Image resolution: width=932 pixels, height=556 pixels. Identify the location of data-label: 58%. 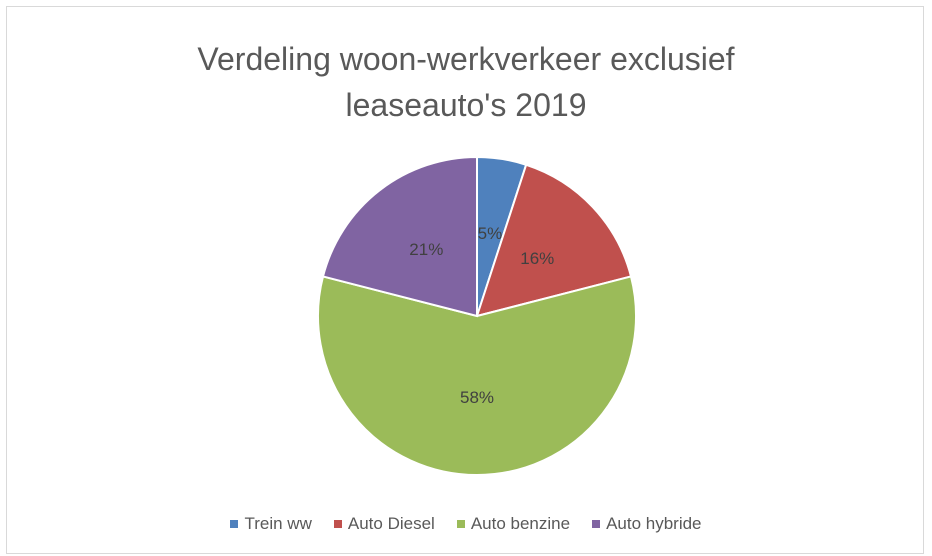
(477, 397).